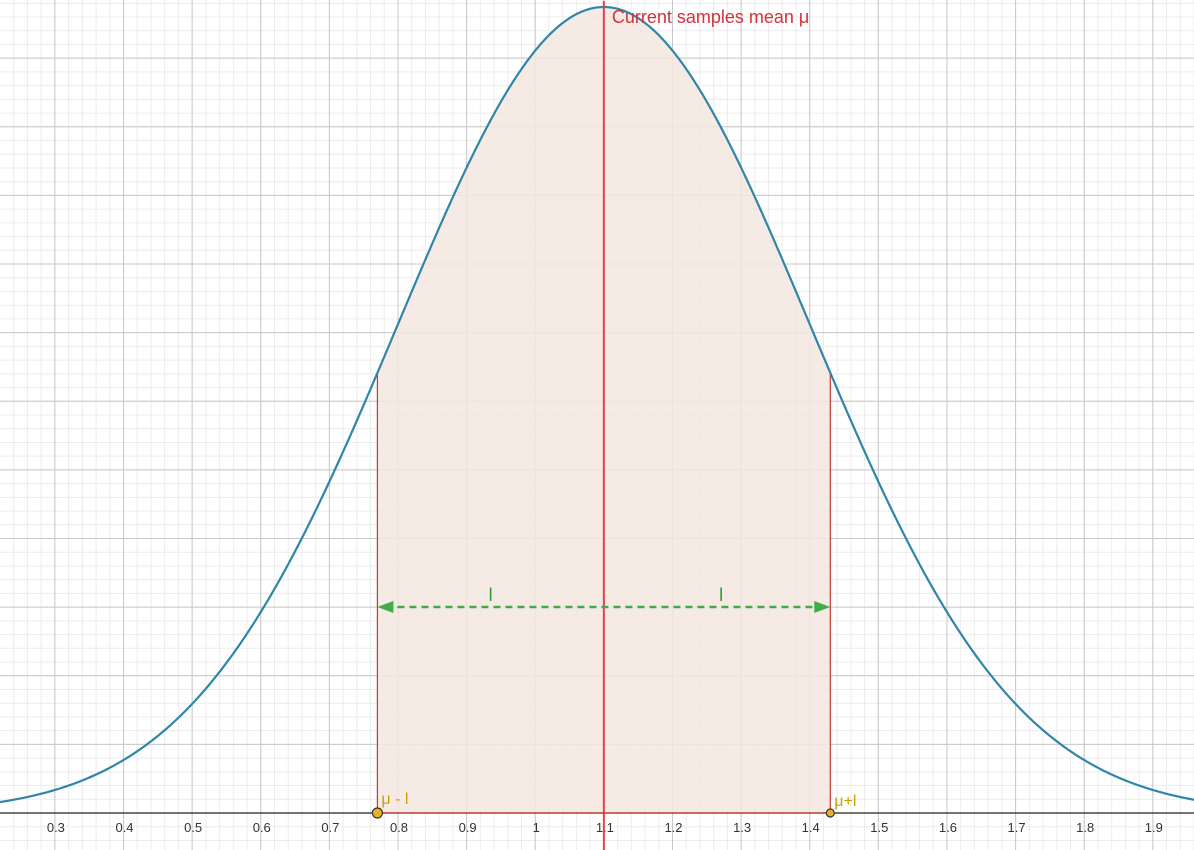 This screenshot has height=850, width=1194. What do you see at coordinates (262, 827) in the screenshot?
I see `x-tick-label: 0.6` at bounding box center [262, 827].